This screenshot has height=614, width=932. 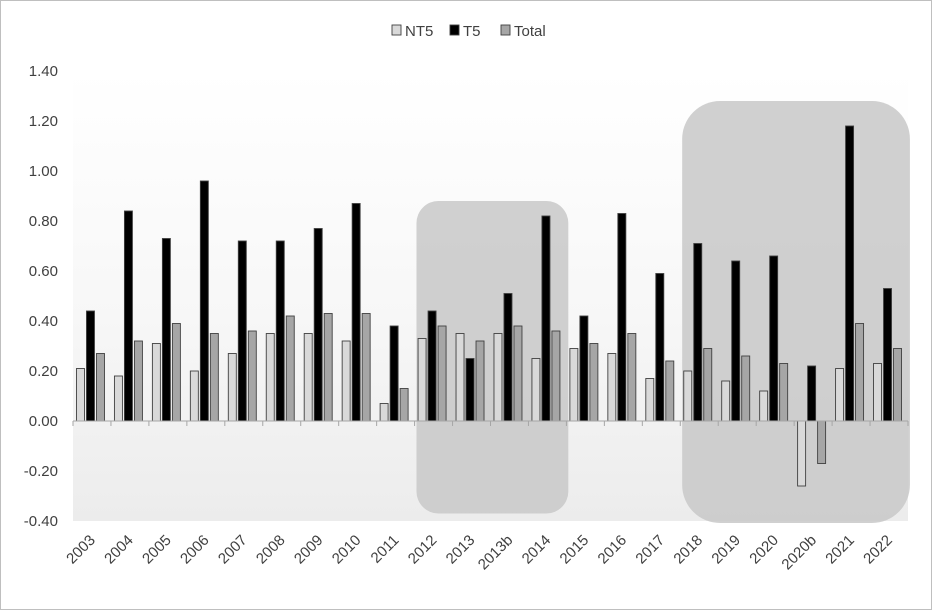 I want to click on x-tick-label: 2018, so click(x=688, y=550).